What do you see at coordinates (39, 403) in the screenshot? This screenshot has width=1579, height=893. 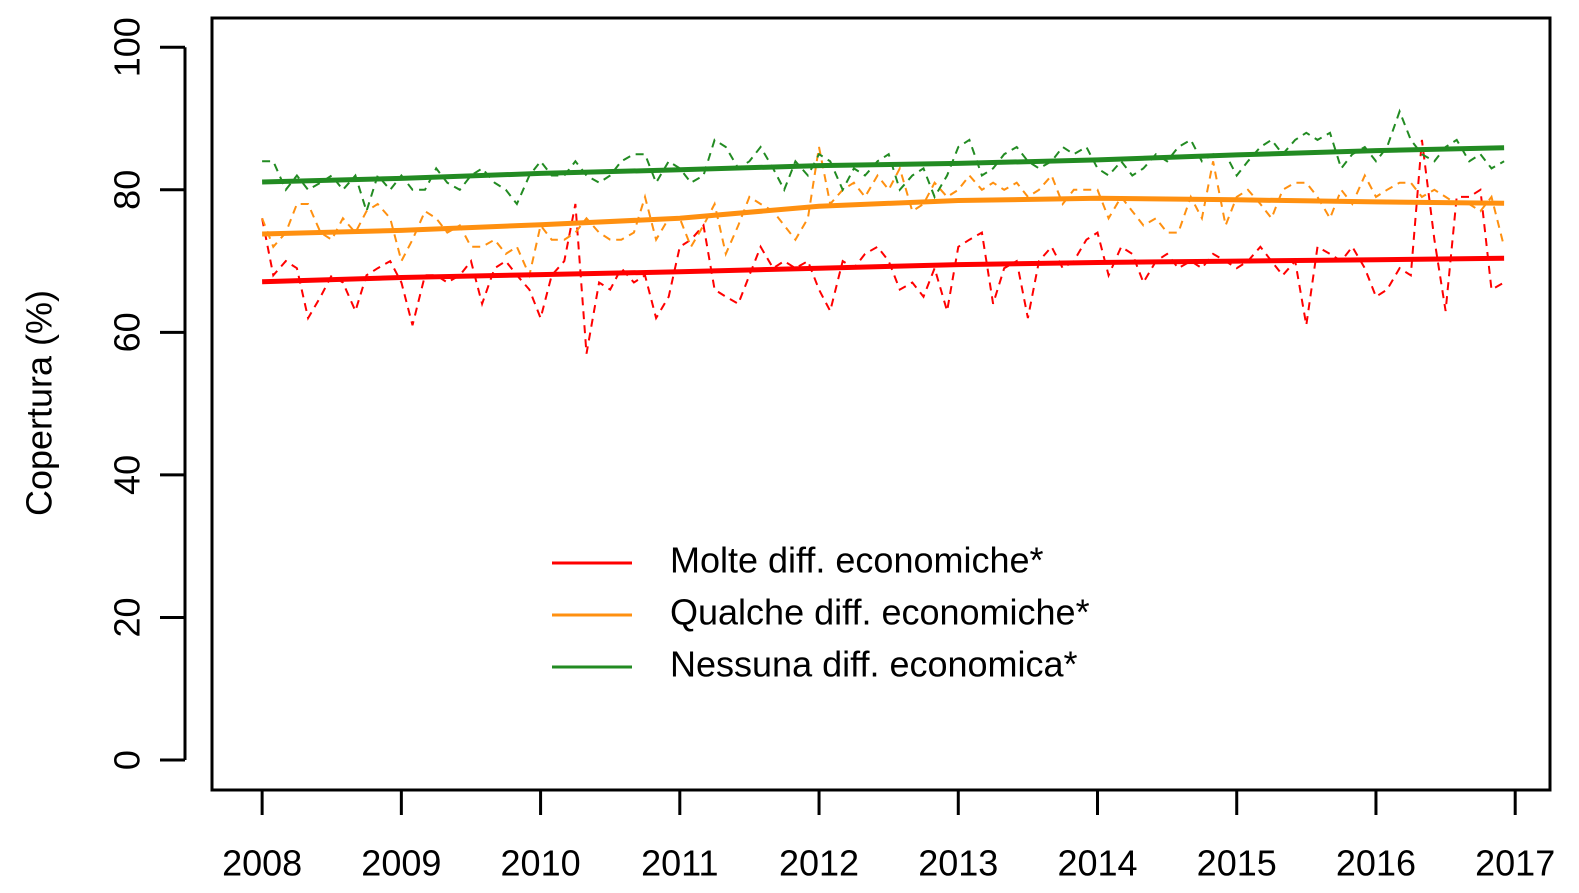 I see `y-axis-label: Copertura (%)` at bounding box center [39, 403].